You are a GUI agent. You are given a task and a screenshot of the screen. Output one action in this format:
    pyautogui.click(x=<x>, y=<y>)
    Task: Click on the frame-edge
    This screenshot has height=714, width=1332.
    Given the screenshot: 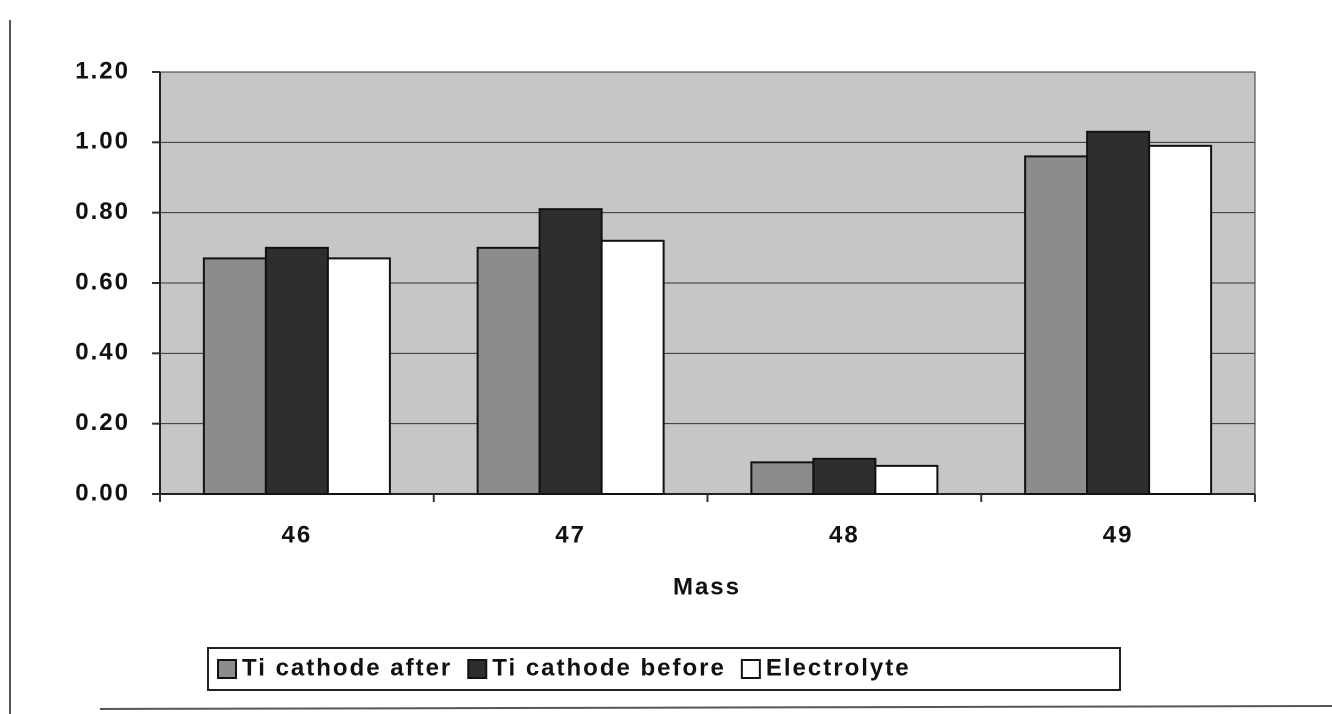 What is the action you would take?
    pyautogui.click(x=715, y=707)
    